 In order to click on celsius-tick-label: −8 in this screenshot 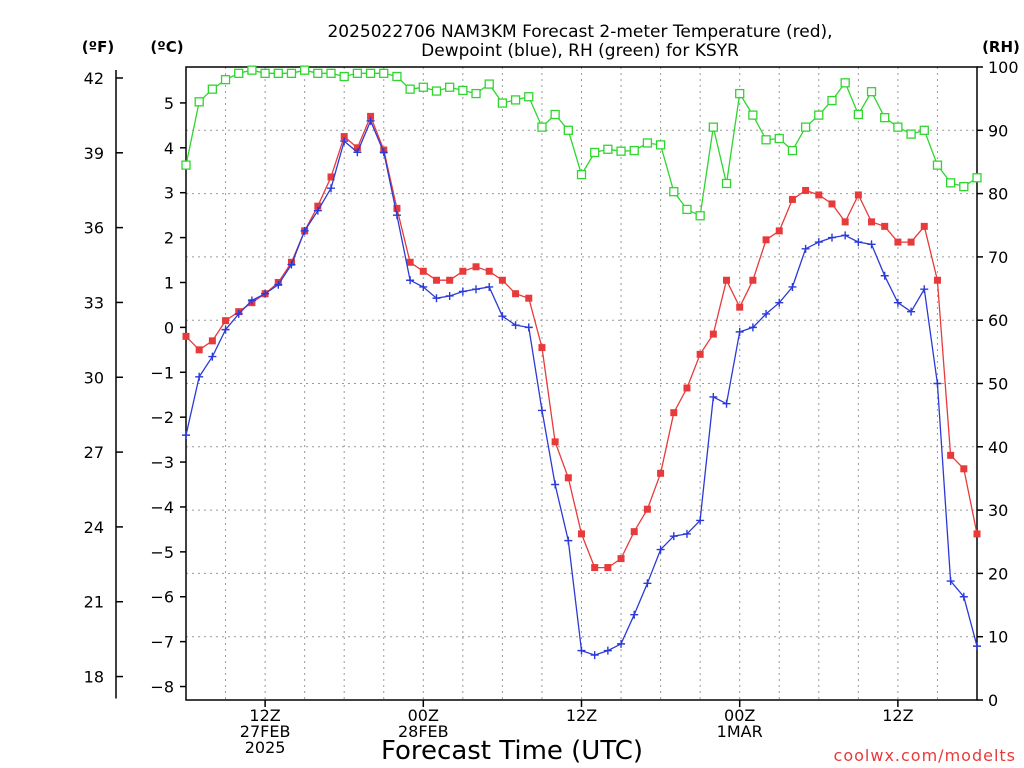, I will do `click(162, 687)`.